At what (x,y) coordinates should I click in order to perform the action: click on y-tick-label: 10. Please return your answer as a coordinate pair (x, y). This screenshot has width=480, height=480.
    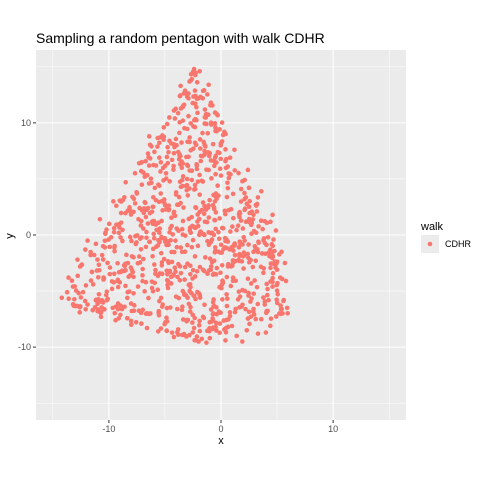
    Looking at the image, I should click on (26, 123).